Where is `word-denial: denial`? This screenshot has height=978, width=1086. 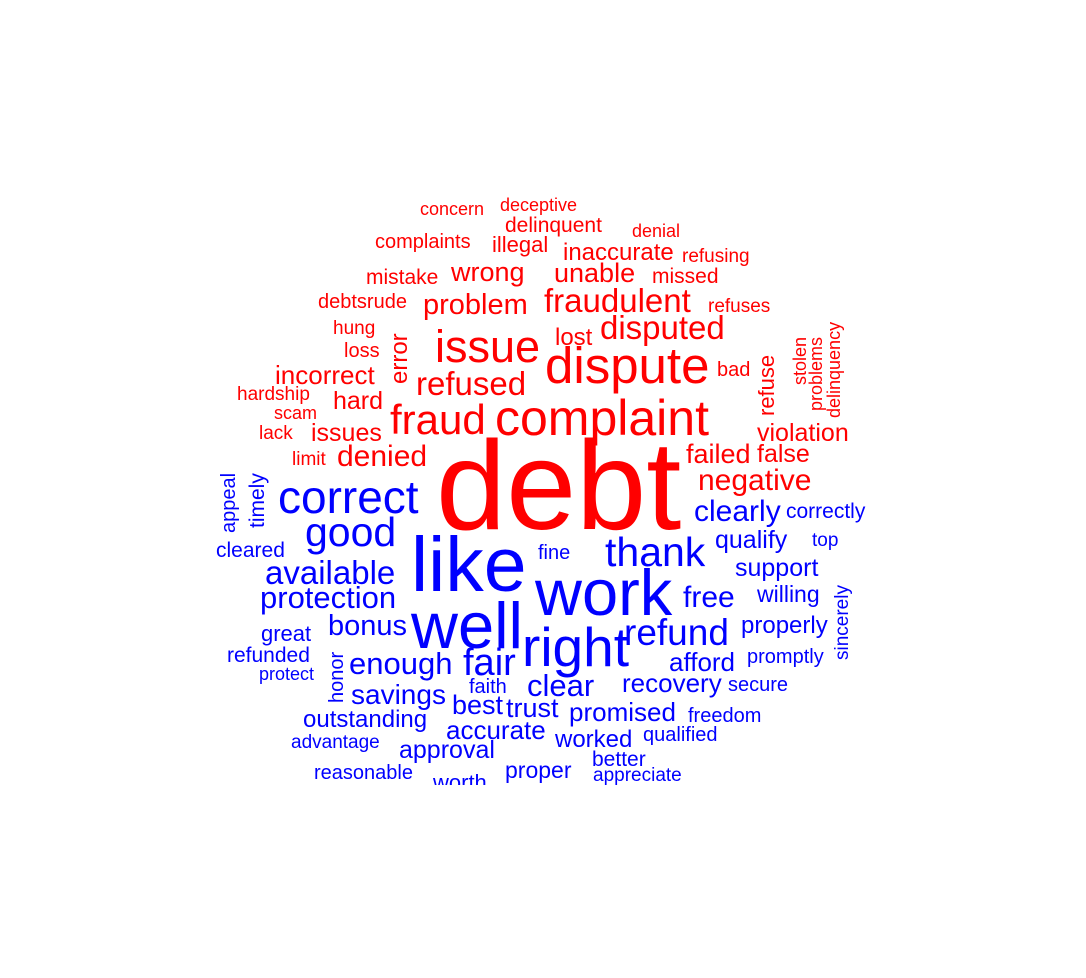 word-denial: denial is located at coordinates (656, 231).